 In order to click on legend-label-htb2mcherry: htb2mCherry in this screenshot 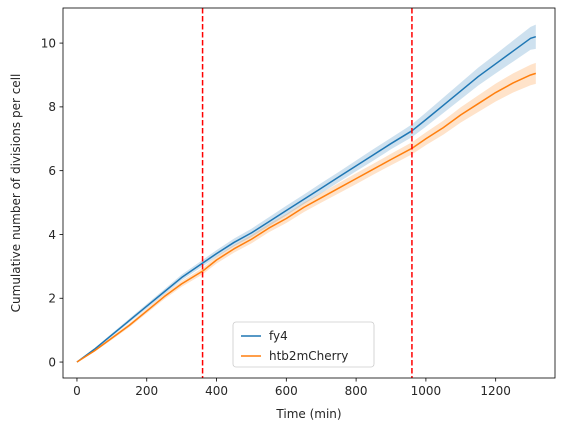, I will do `click(308, 356)`.